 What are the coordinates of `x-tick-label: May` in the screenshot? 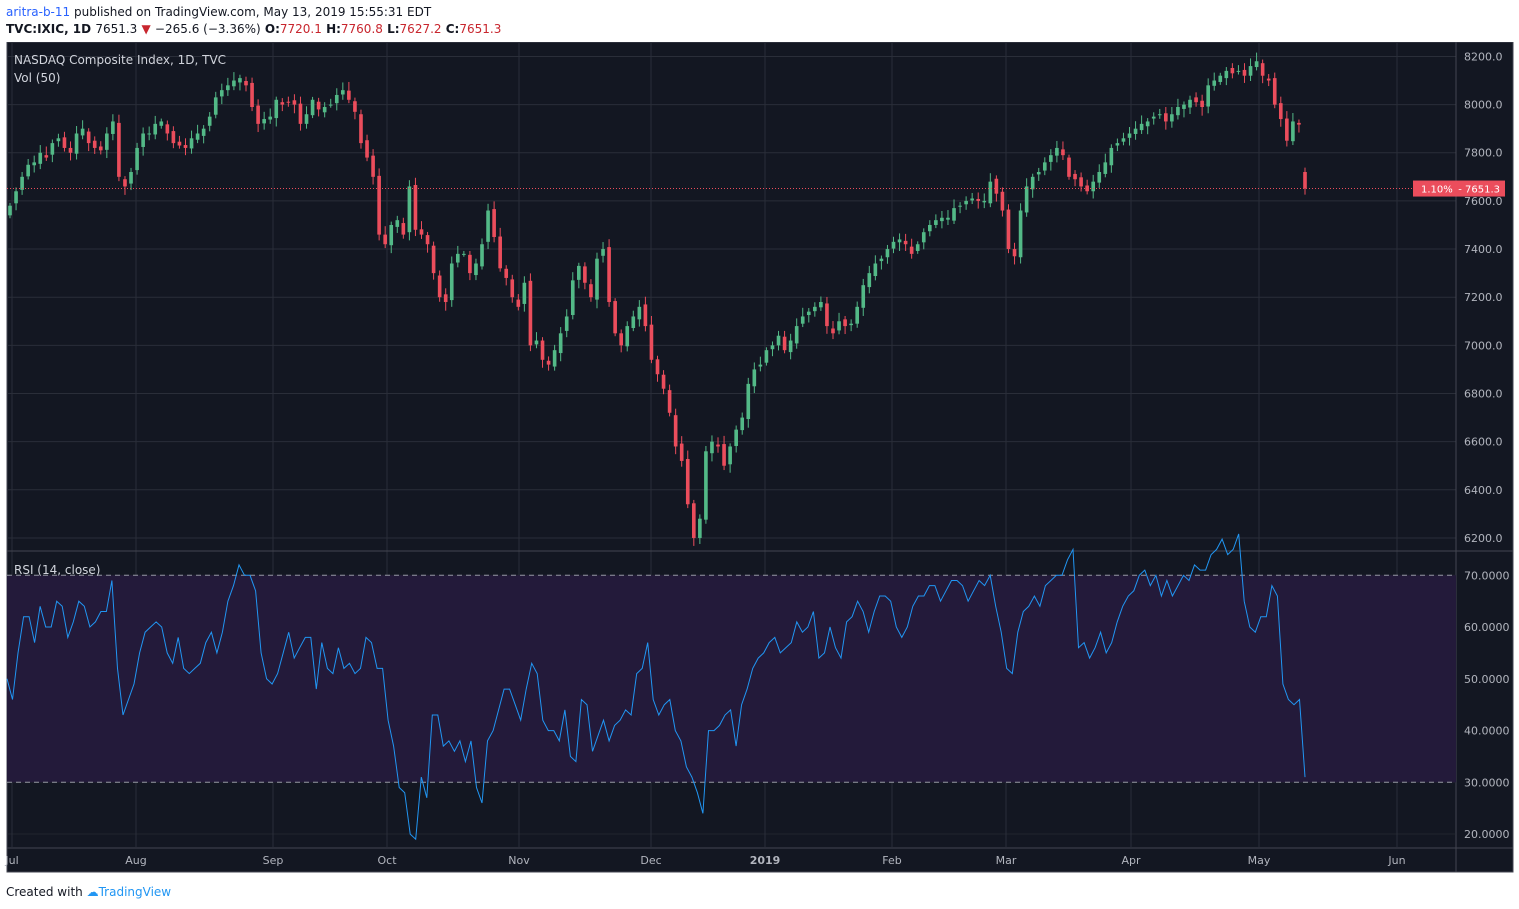 It's located at (1259, 860).